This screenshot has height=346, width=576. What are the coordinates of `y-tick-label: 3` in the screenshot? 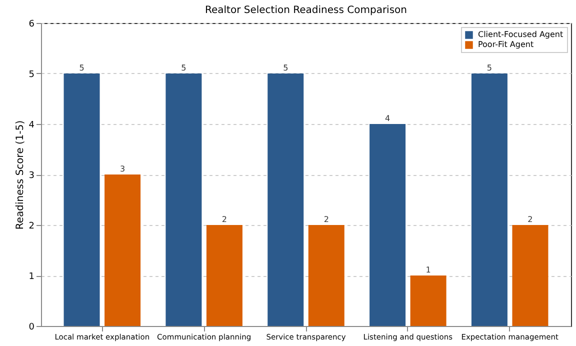 It's located at (31, 176).